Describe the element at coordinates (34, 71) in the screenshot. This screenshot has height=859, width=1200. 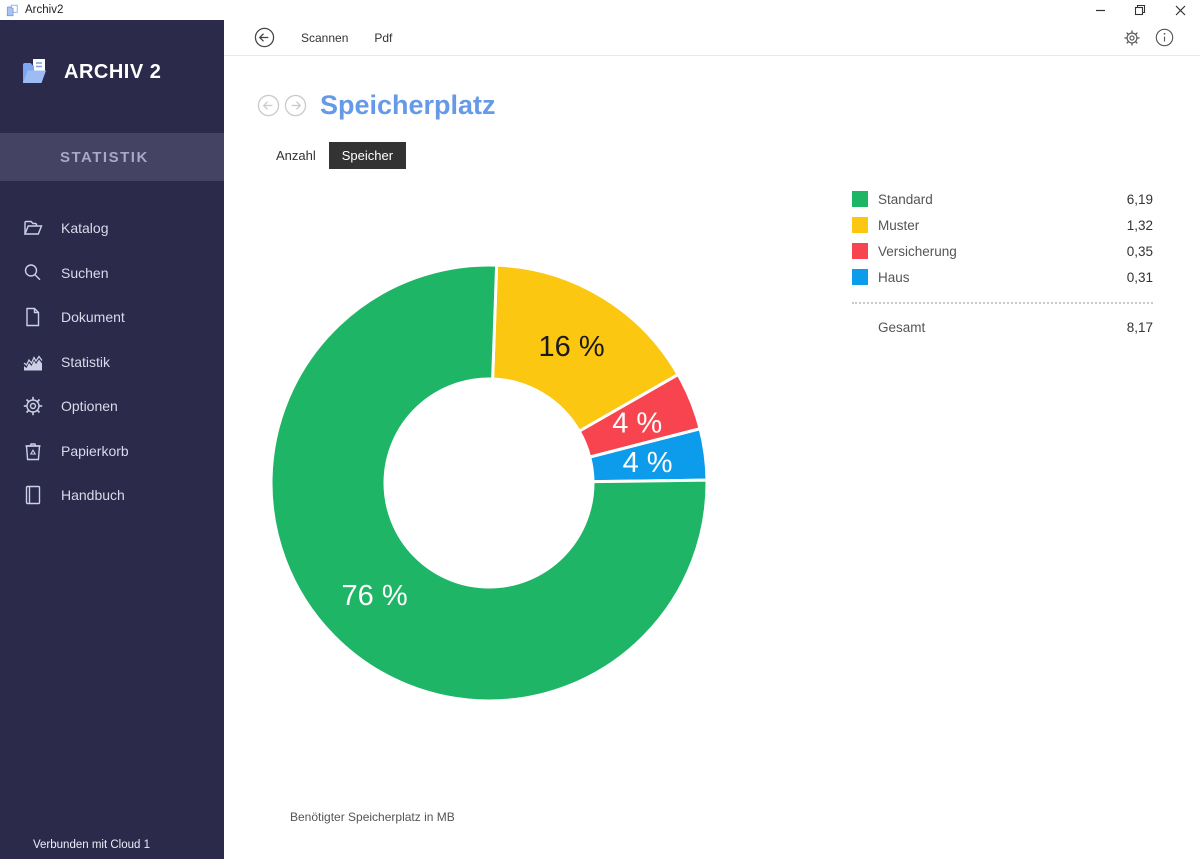
I see `folder-logo-icon` at that location.